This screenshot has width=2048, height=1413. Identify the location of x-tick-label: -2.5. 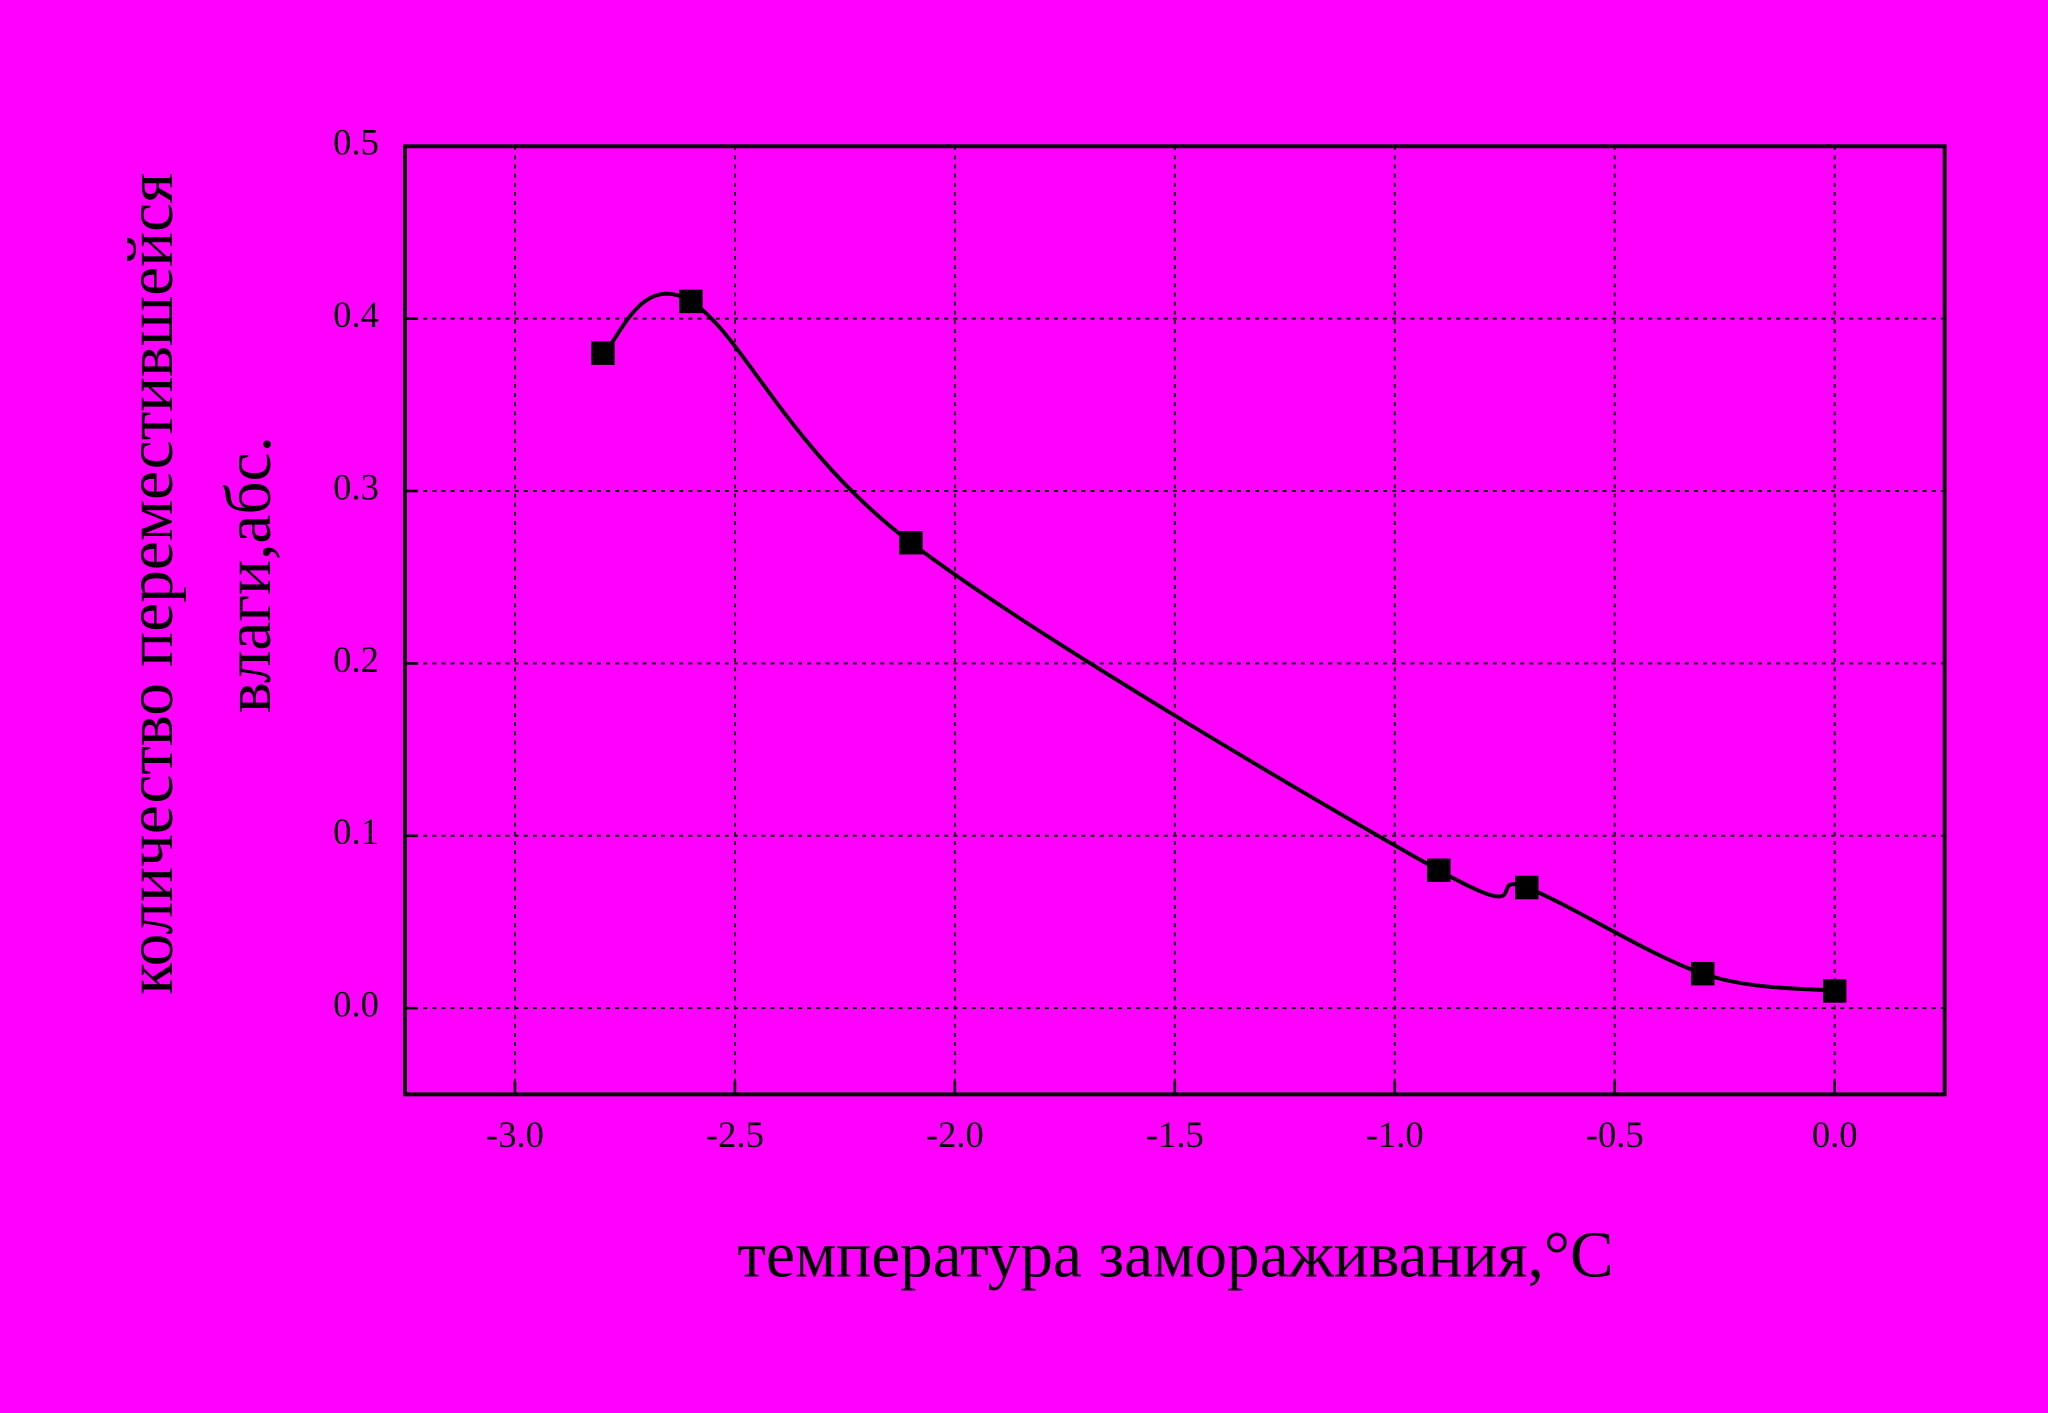
(735, 1134).